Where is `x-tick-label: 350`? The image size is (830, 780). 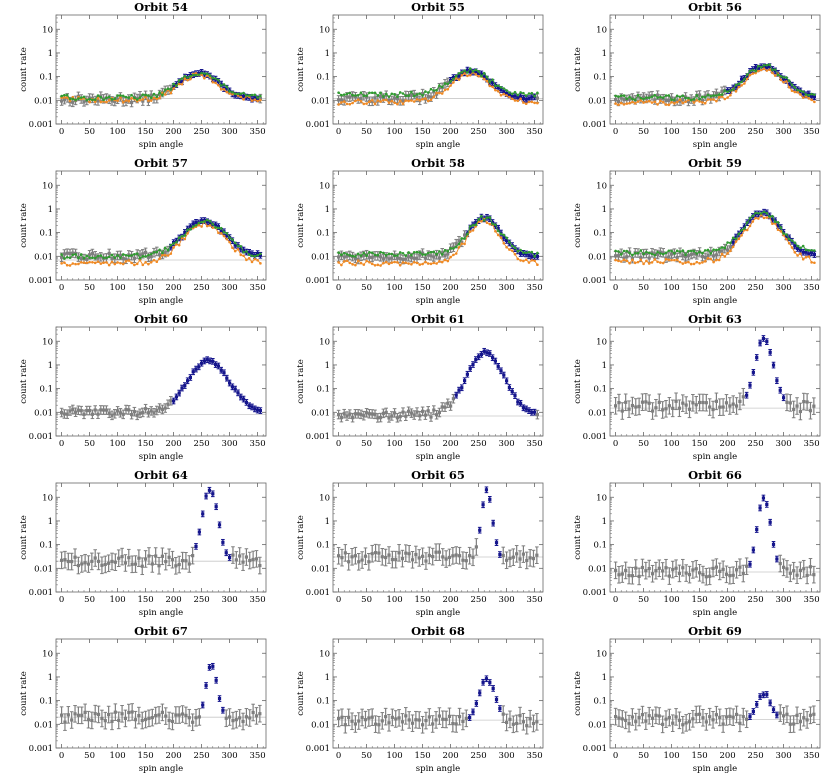 x-tick-label: 350 is located at coordinates (811, 444).